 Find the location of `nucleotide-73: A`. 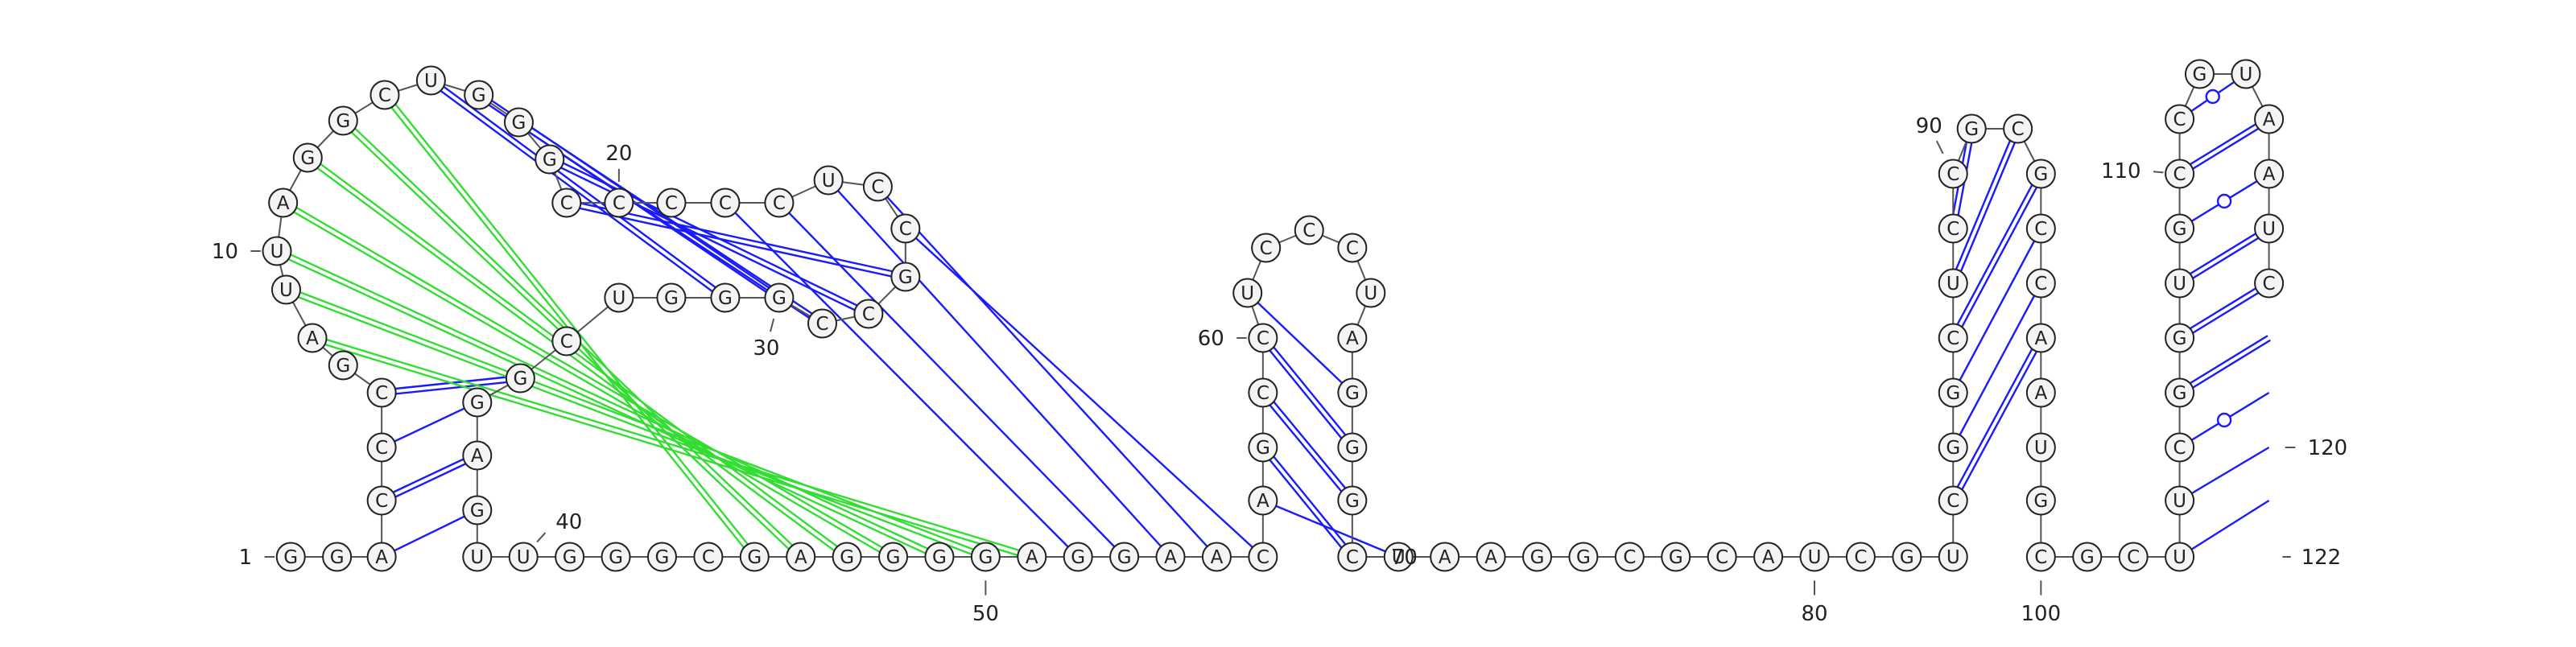

nucleotide-73: A is located at coordinates (1491, 557).